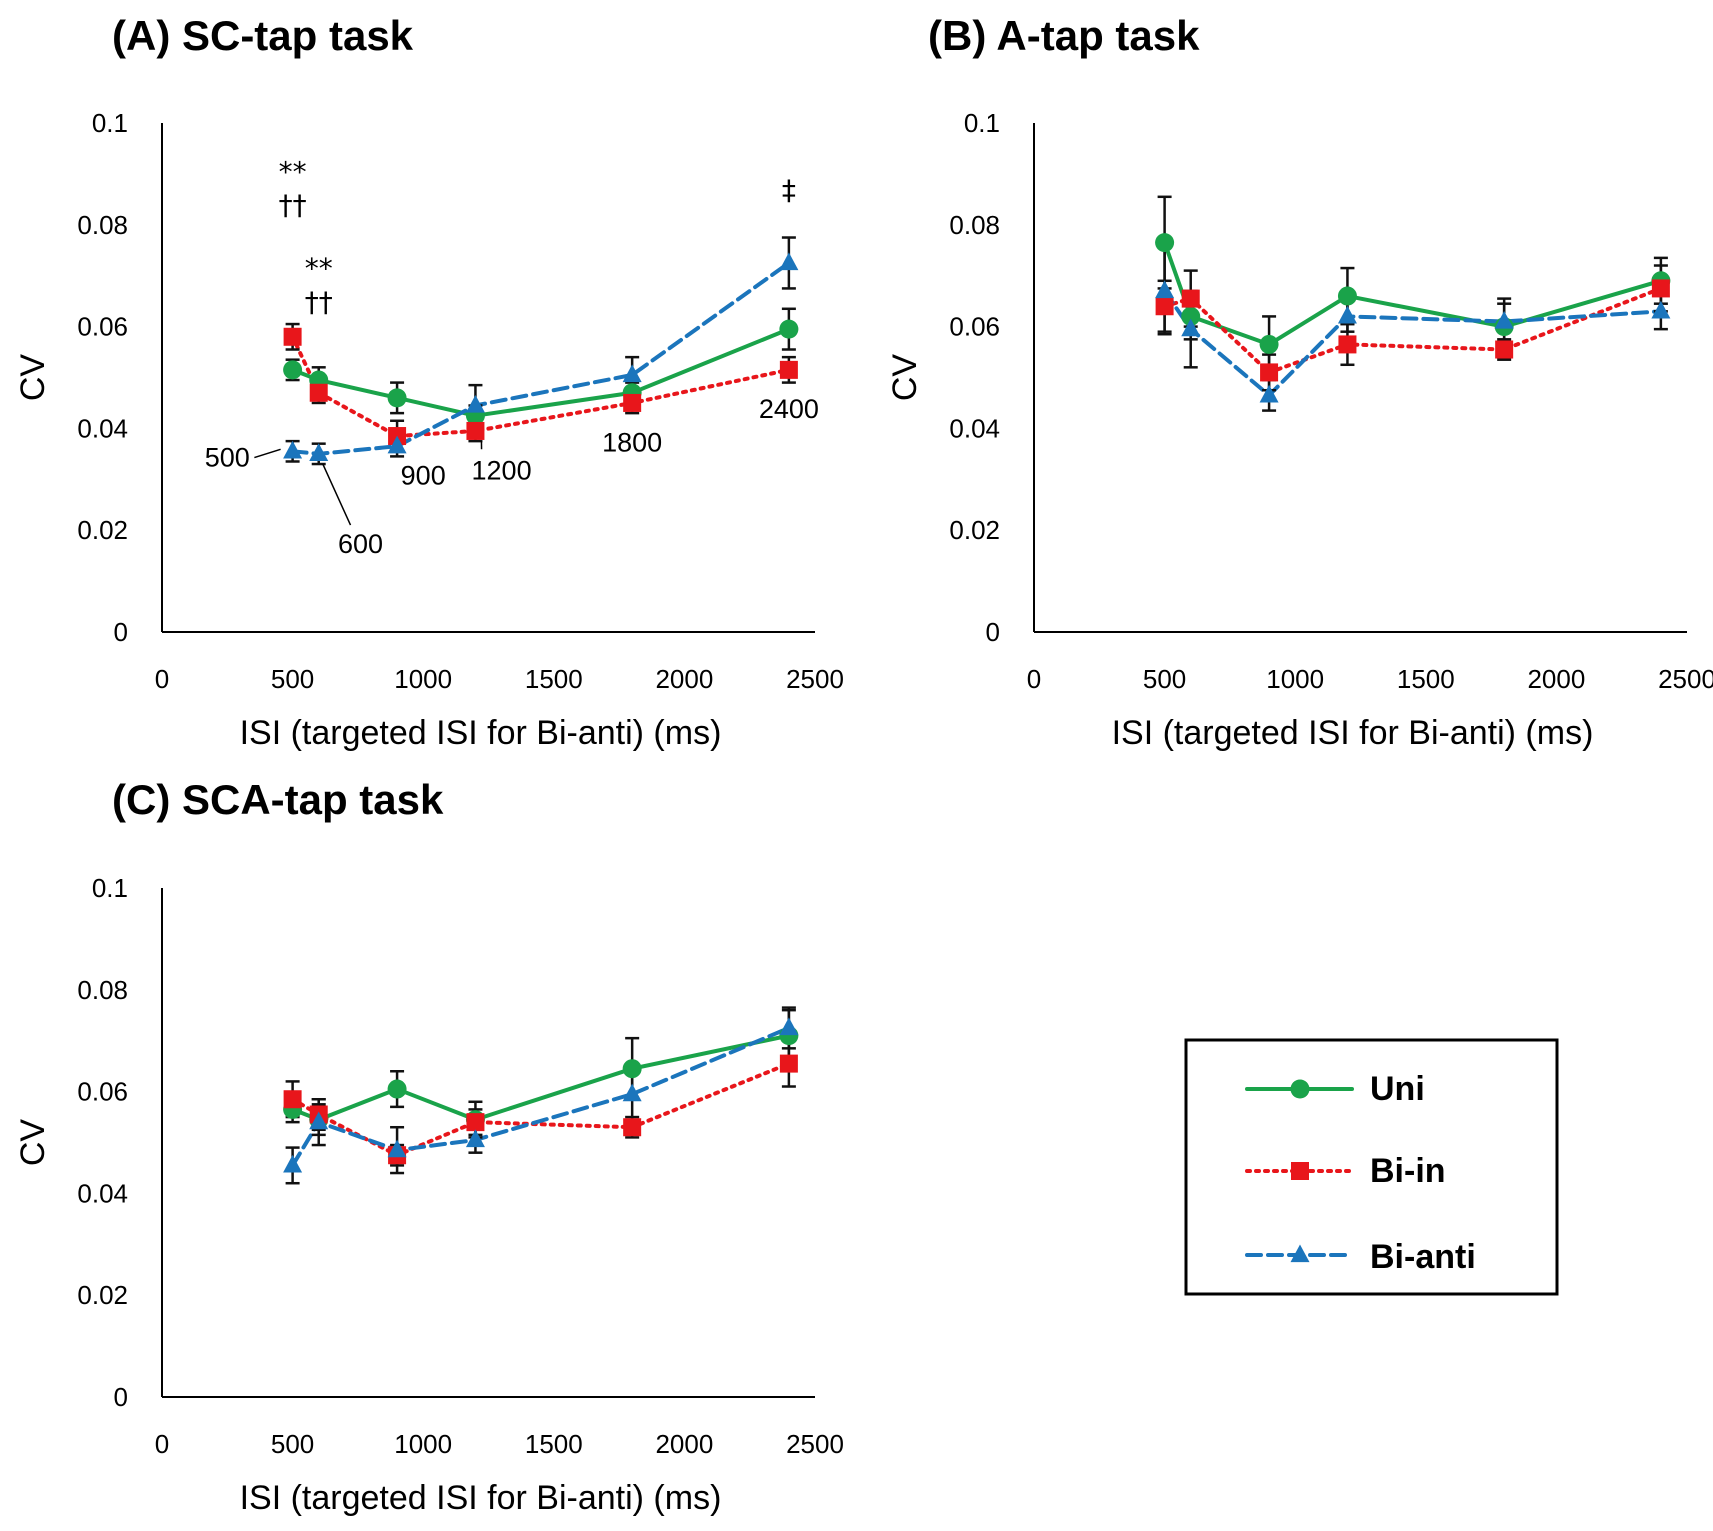 Image resolution: width=1713 pixels, height=1531 pixels. Describe the element at coordinates (162, 1444) in the screenshot. I see `panel-c-xtick-label: 0` at that location.